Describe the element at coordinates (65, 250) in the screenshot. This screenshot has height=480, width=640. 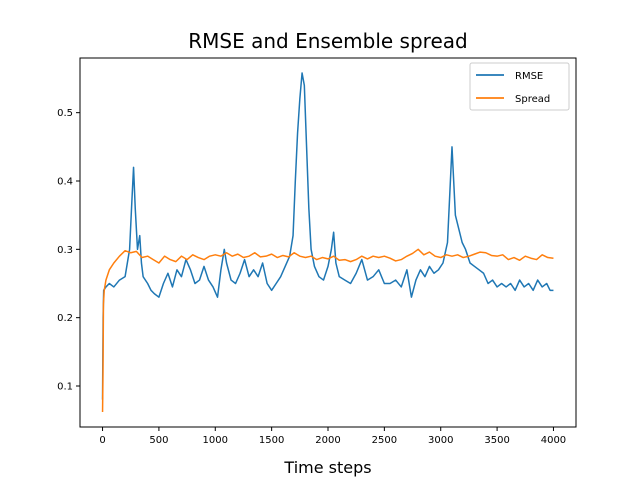
I see `y-tick-label: 0.3` at that location.